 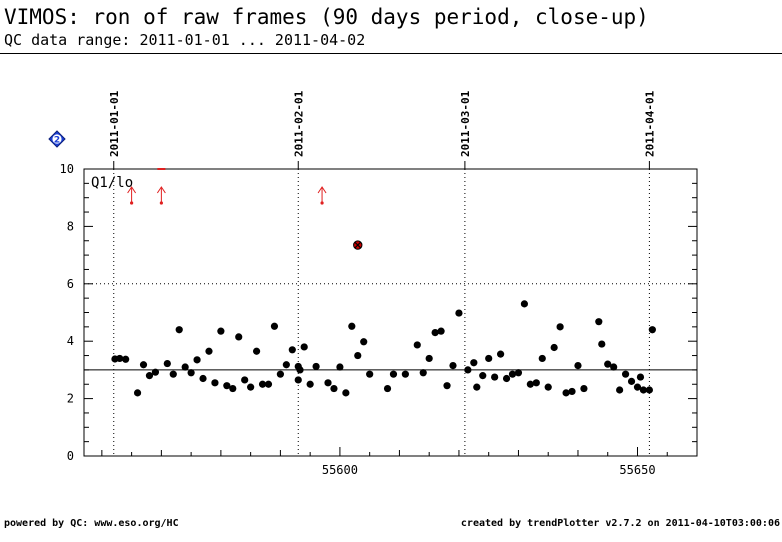 What do you see at coordinates (70, 284) in the screenshot?
I see `y-tick-label: 6` at bounding box center [70, 284].